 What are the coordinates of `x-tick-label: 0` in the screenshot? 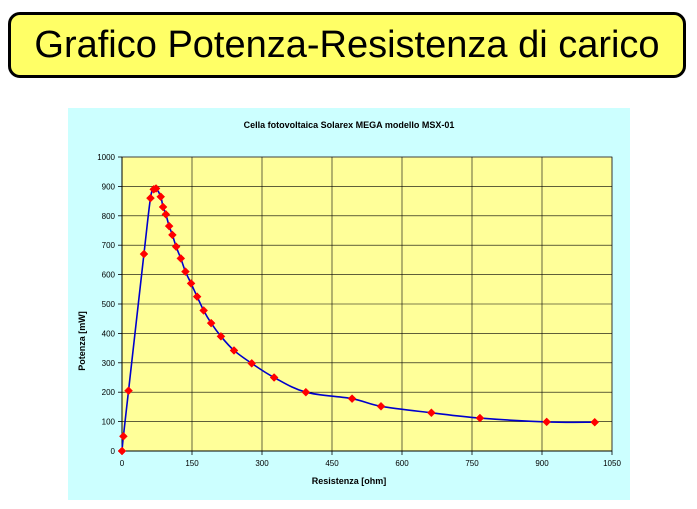 It's located at (122, 463).